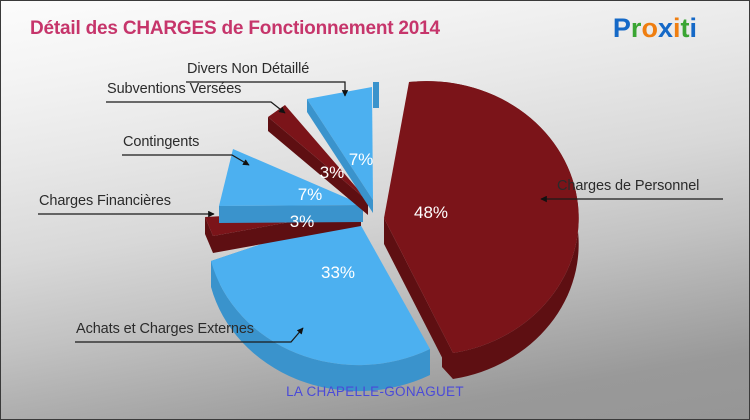 Image resolution: width=750 pixels, height=420 pixels. What do you see at coordinates (161, 142) in the screenshot?
I see `label-contingents: Contingents` at bounding box center [161, 142].